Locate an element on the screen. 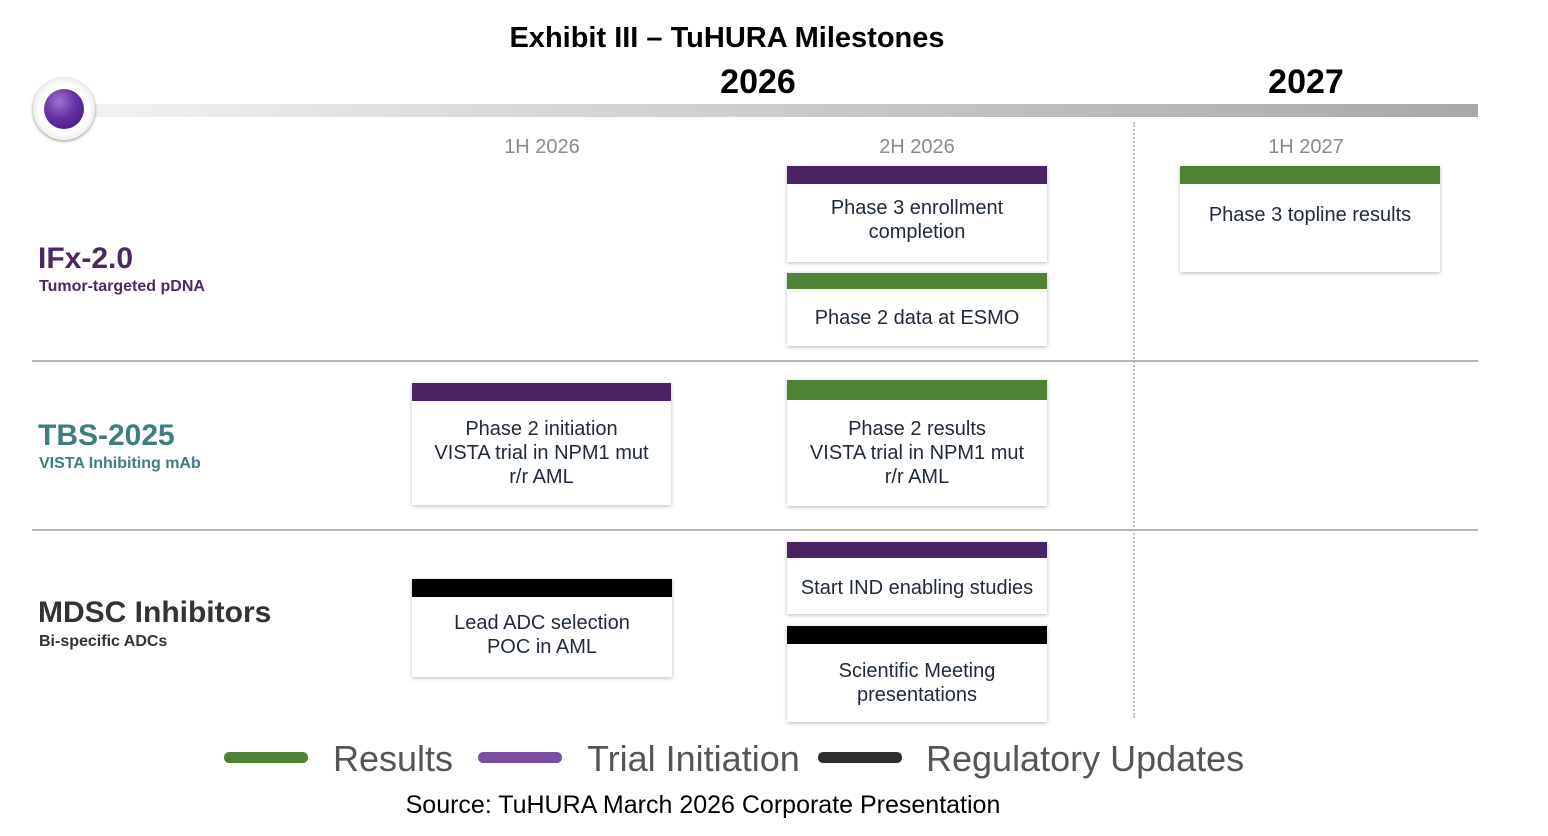 The width and height of the screenshot is (1548, 836). program-subtitle: Tumor-targeted pDNA is located at coordinates (122, 286).